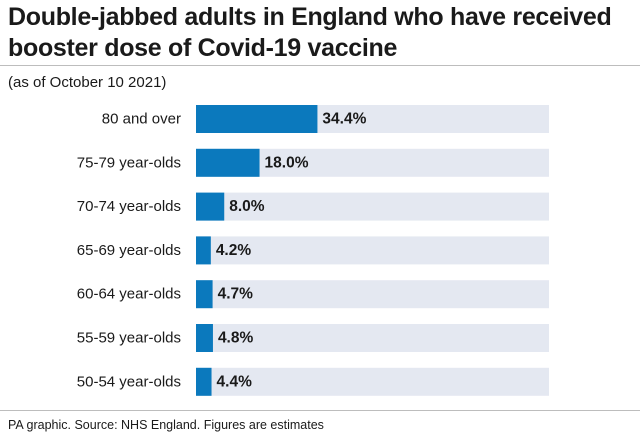  I want to click on value-label: 4.4%, so click(235, 381).